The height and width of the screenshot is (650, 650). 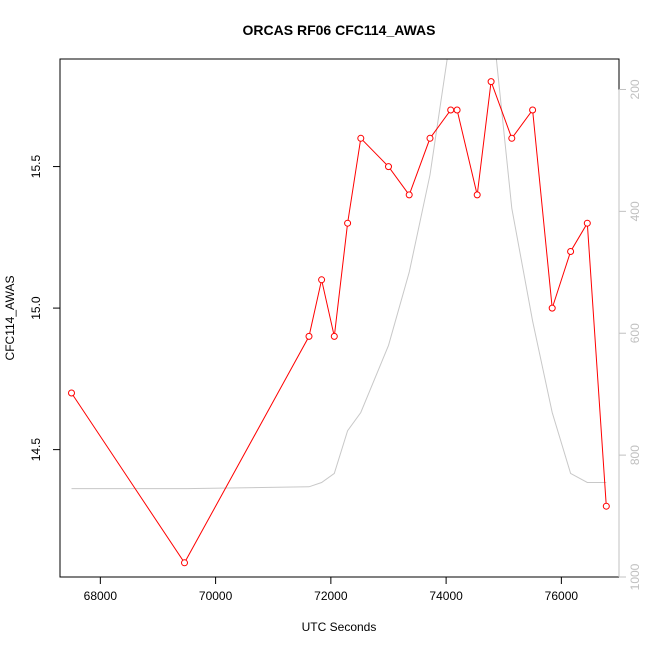 What do you see at coordinates (446, 596) in the screenshot?
I see `x-tick-label: 74000` at bounding box center [446, 596].